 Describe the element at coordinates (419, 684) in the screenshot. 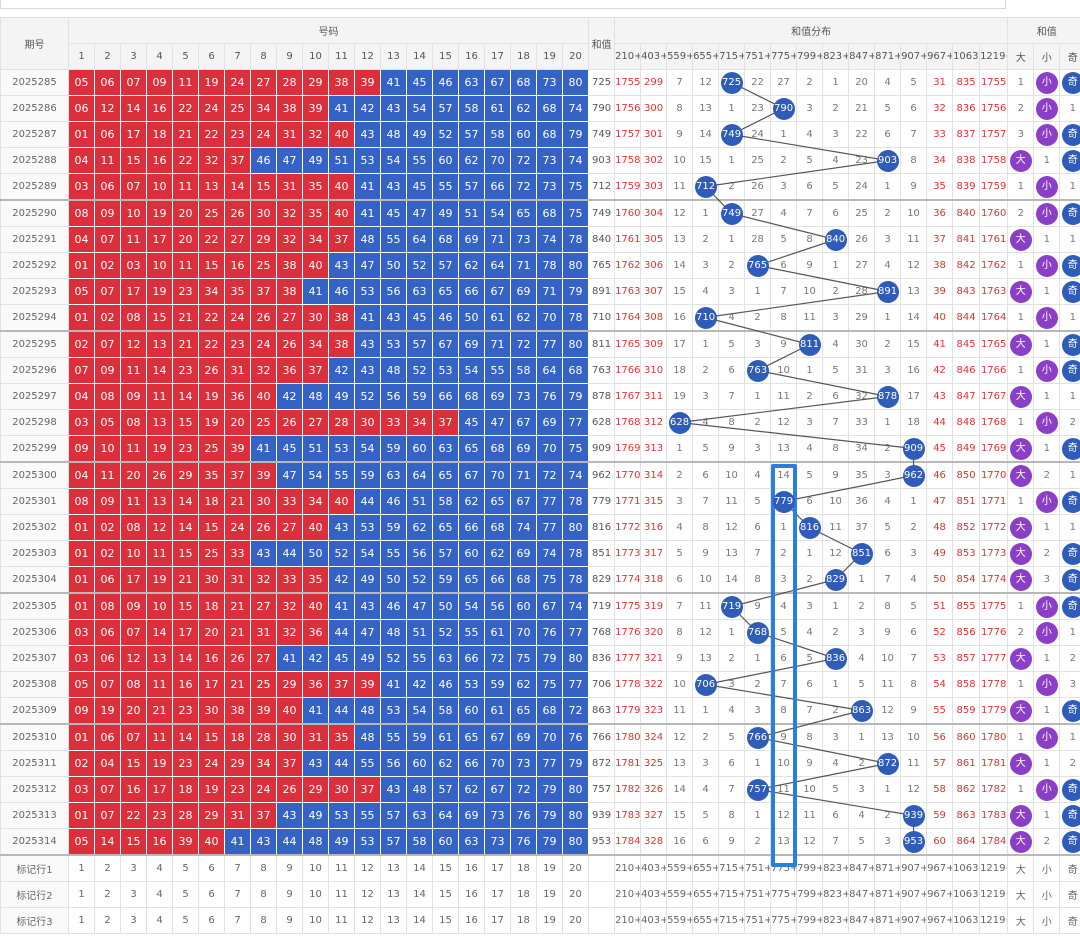

I see `number-ball: 42` at that location.